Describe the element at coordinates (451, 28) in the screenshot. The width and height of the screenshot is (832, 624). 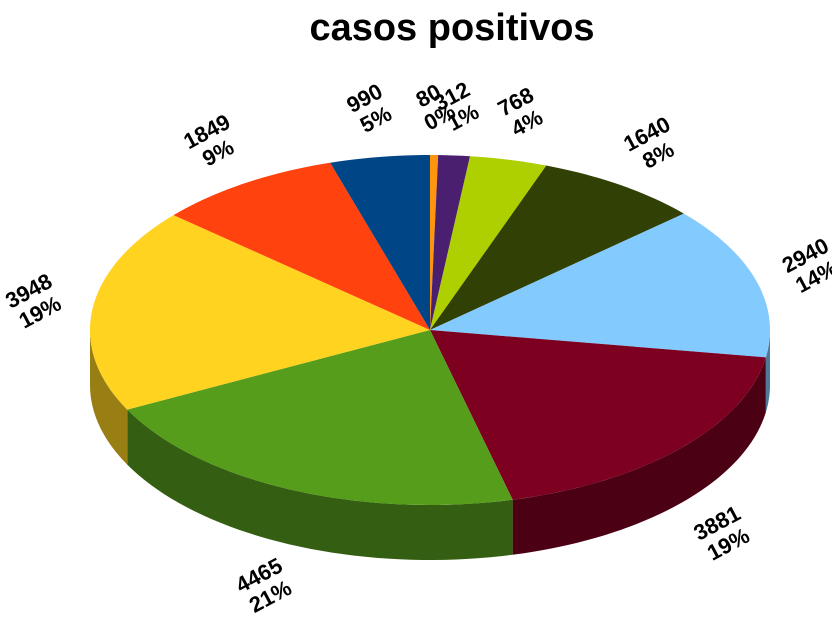
I see `chart-title: casos positivos` at that location.